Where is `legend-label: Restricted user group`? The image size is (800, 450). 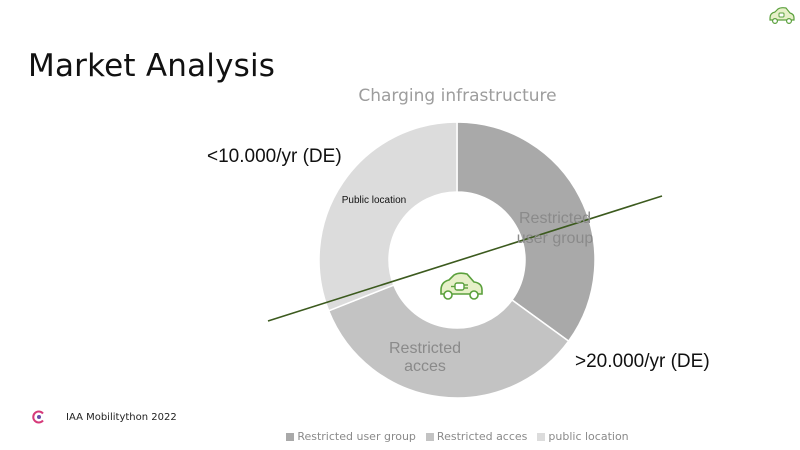
legend-label: Restricted user group is located at coordinates (356, 436).